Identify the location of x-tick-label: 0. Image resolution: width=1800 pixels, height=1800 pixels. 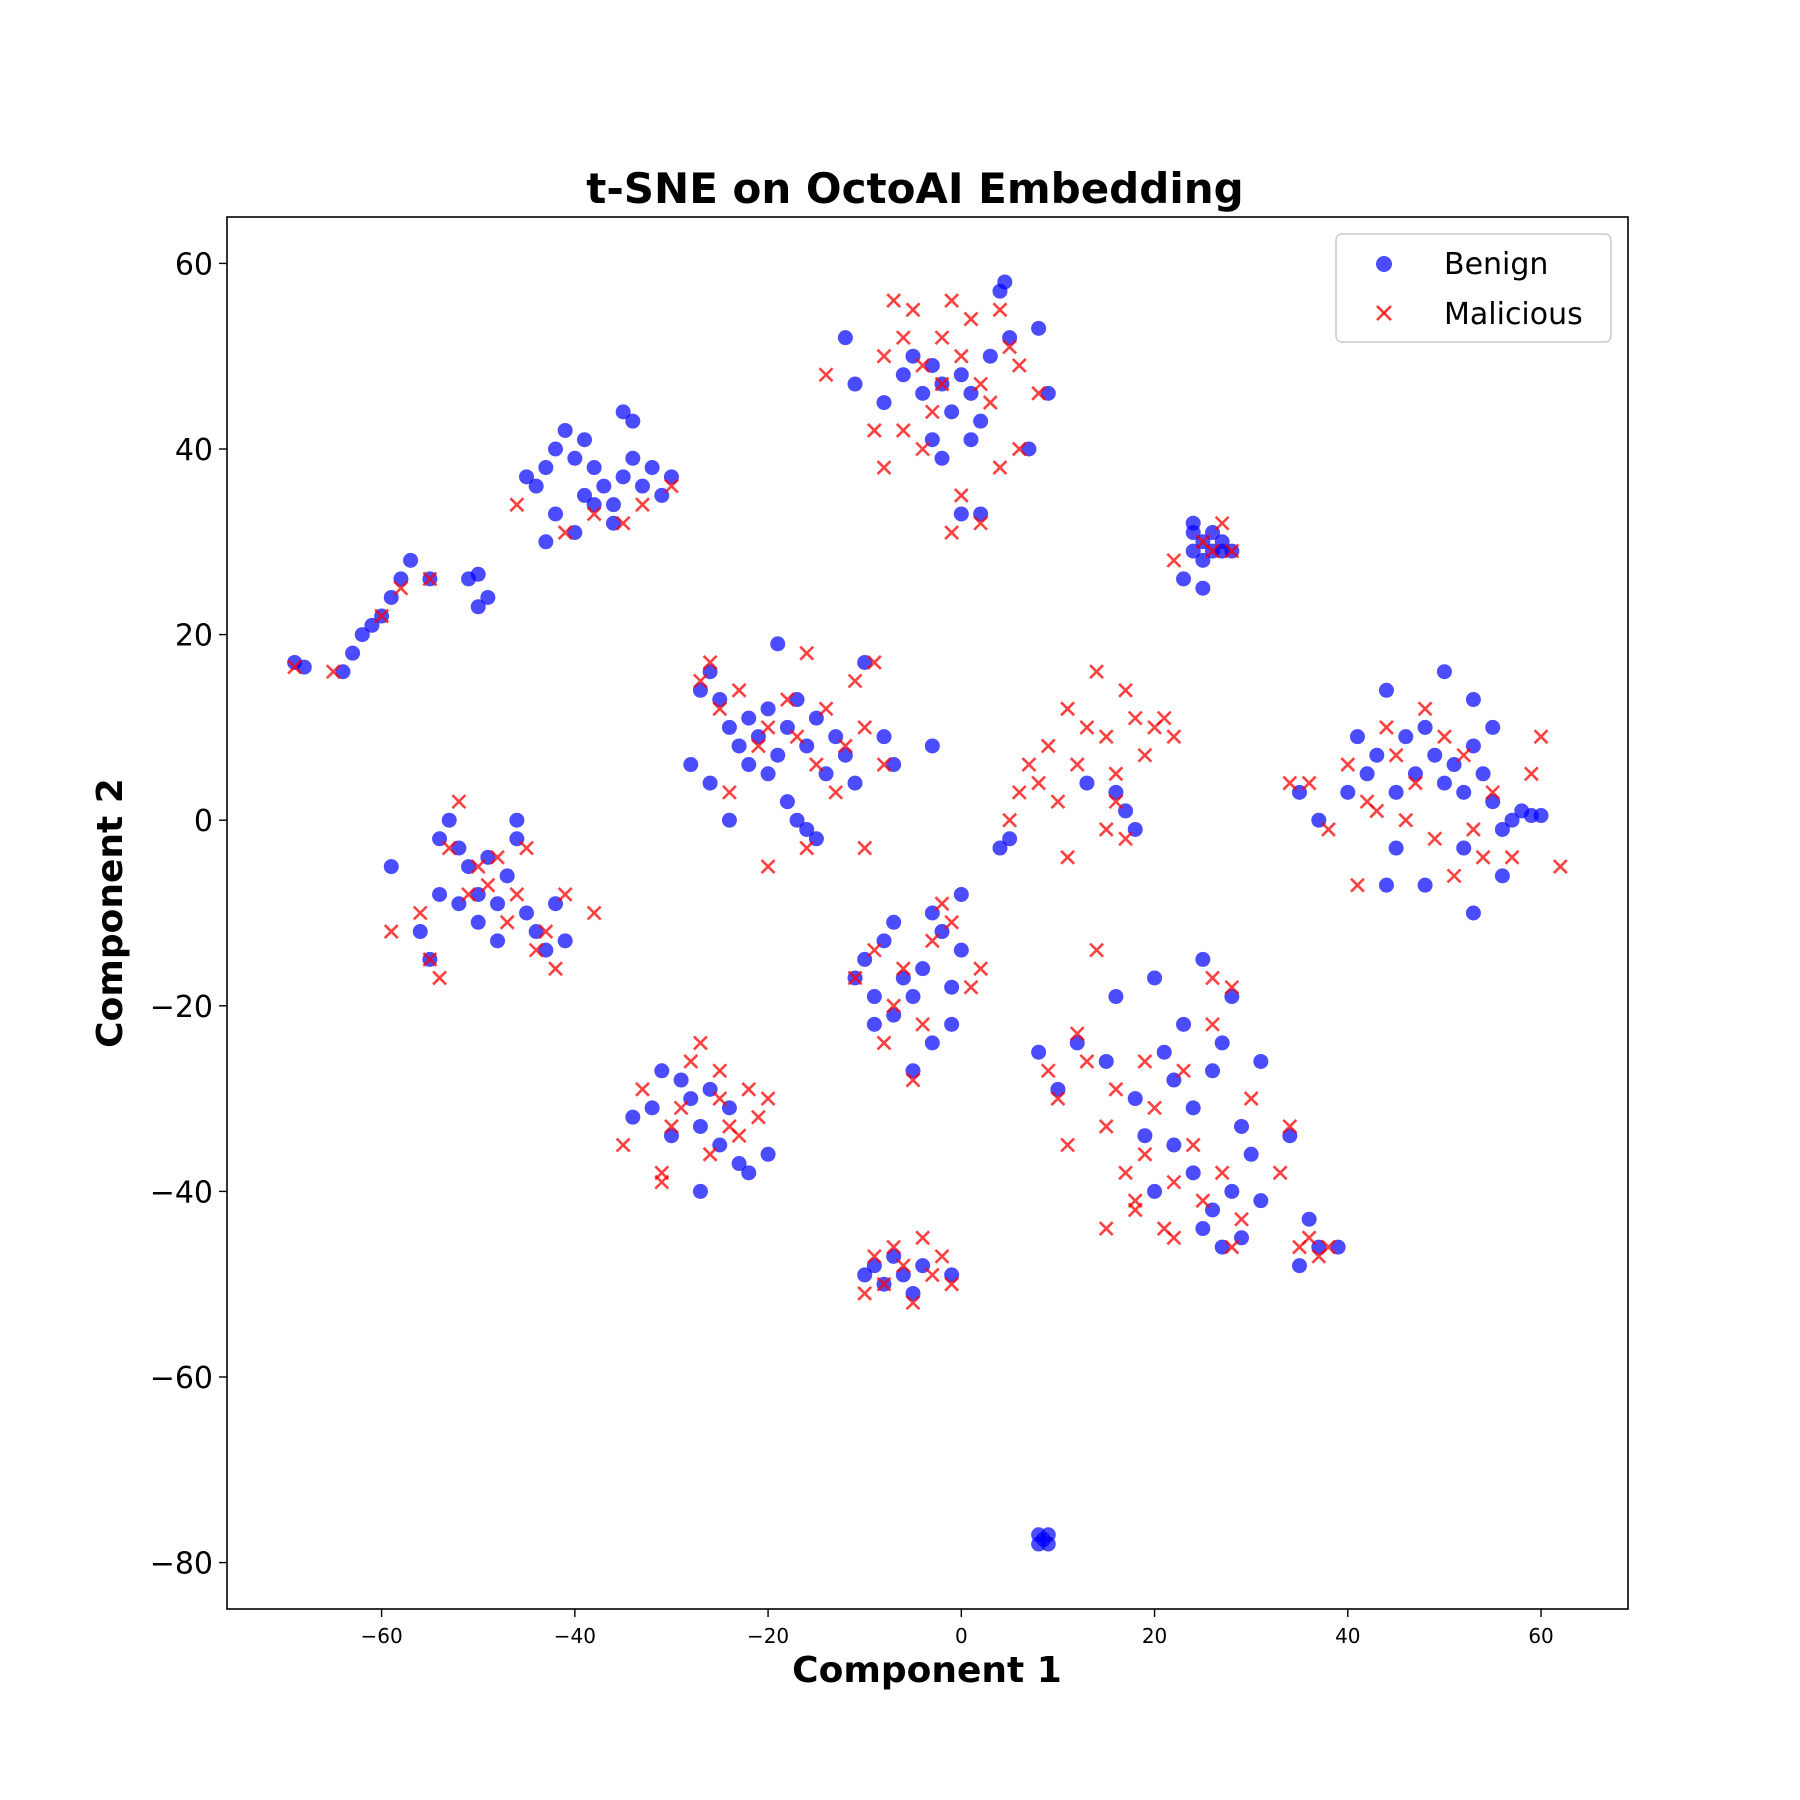
(961, 1636).